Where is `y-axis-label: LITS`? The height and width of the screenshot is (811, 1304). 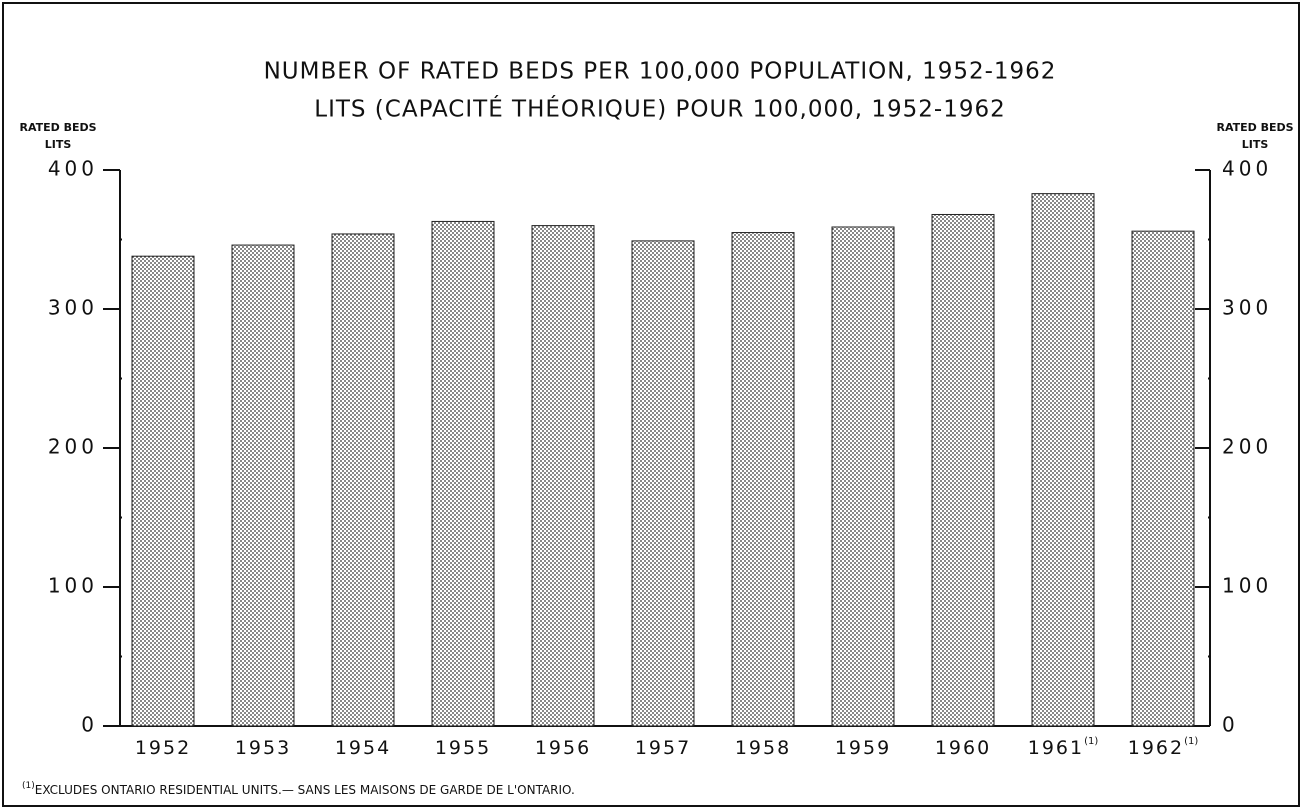 y-axis-label: LITS is located at coordinates (58, 144).